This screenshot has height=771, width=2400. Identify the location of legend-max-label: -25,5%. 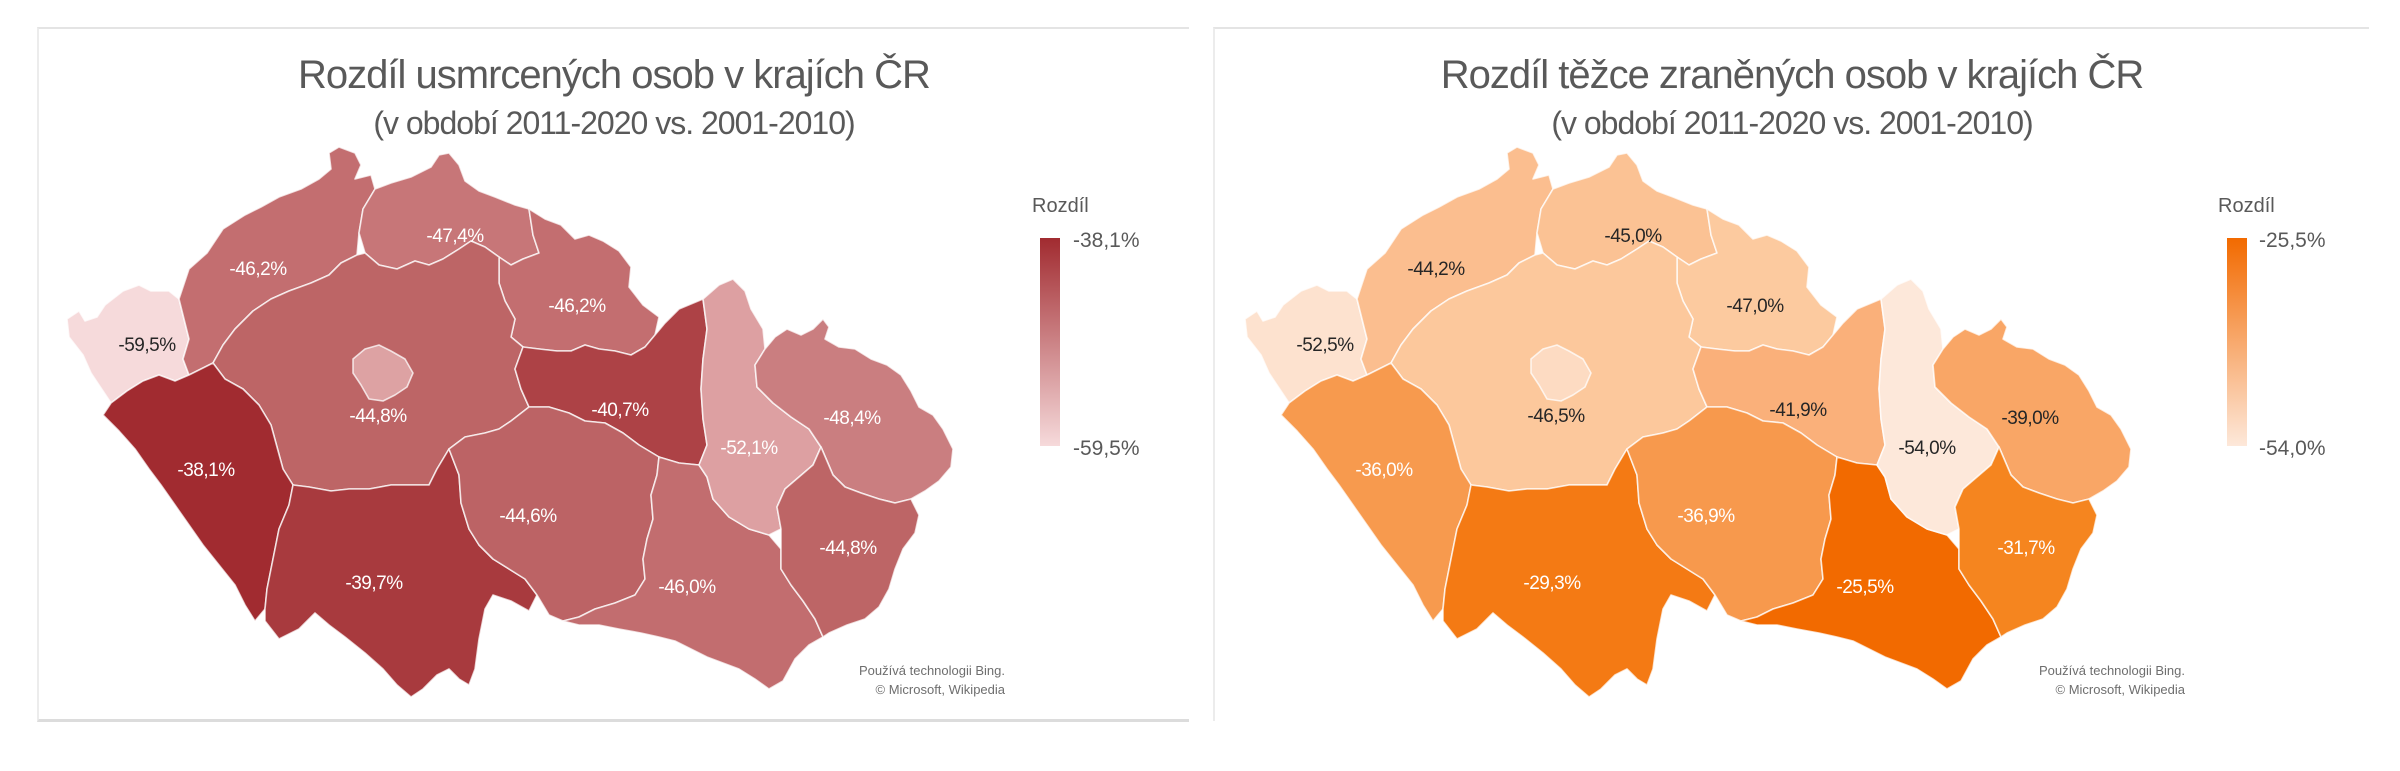
(2292, 240).